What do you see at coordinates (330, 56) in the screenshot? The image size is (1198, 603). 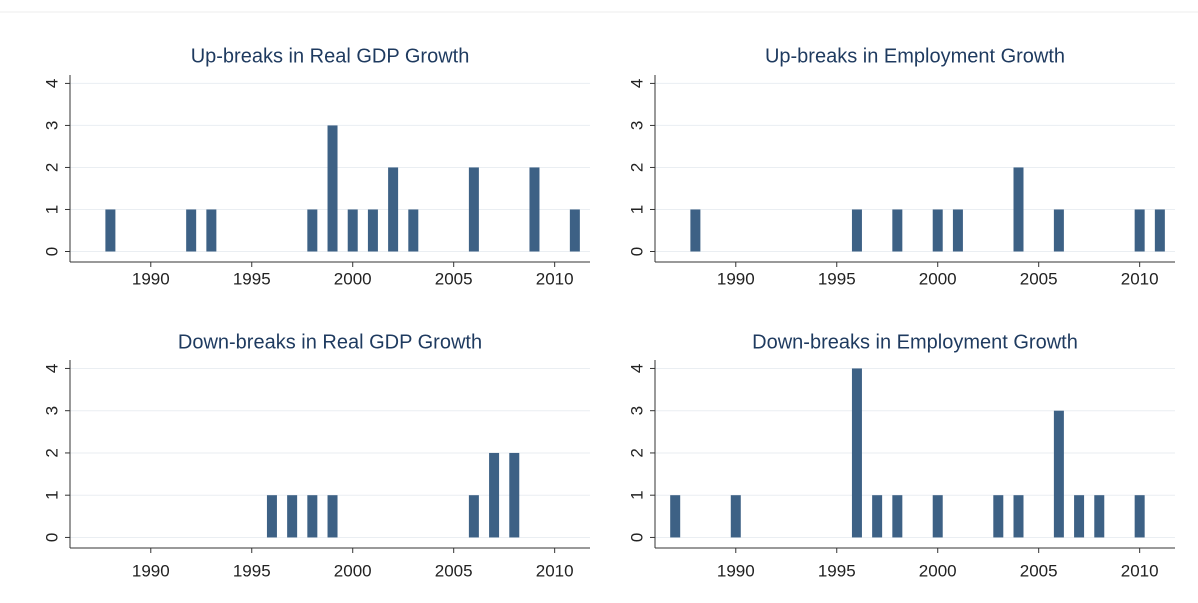 I see `chart-title: Up-breaks in Real GDP Growth` at bounding box center [330, 56].